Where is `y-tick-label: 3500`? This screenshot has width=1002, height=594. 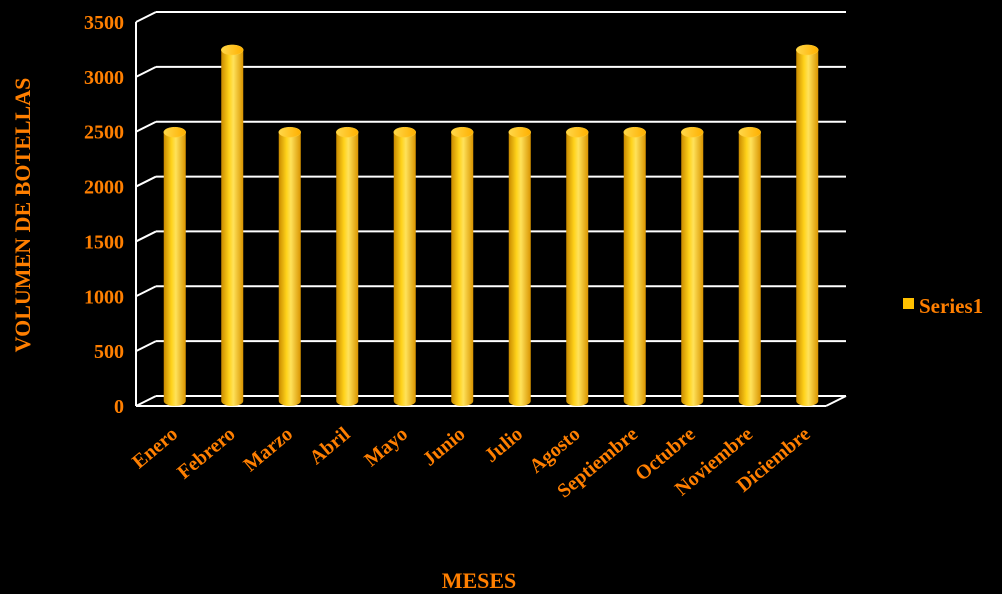
y-tick-label: 3500 is located at coordinates (104, 23).